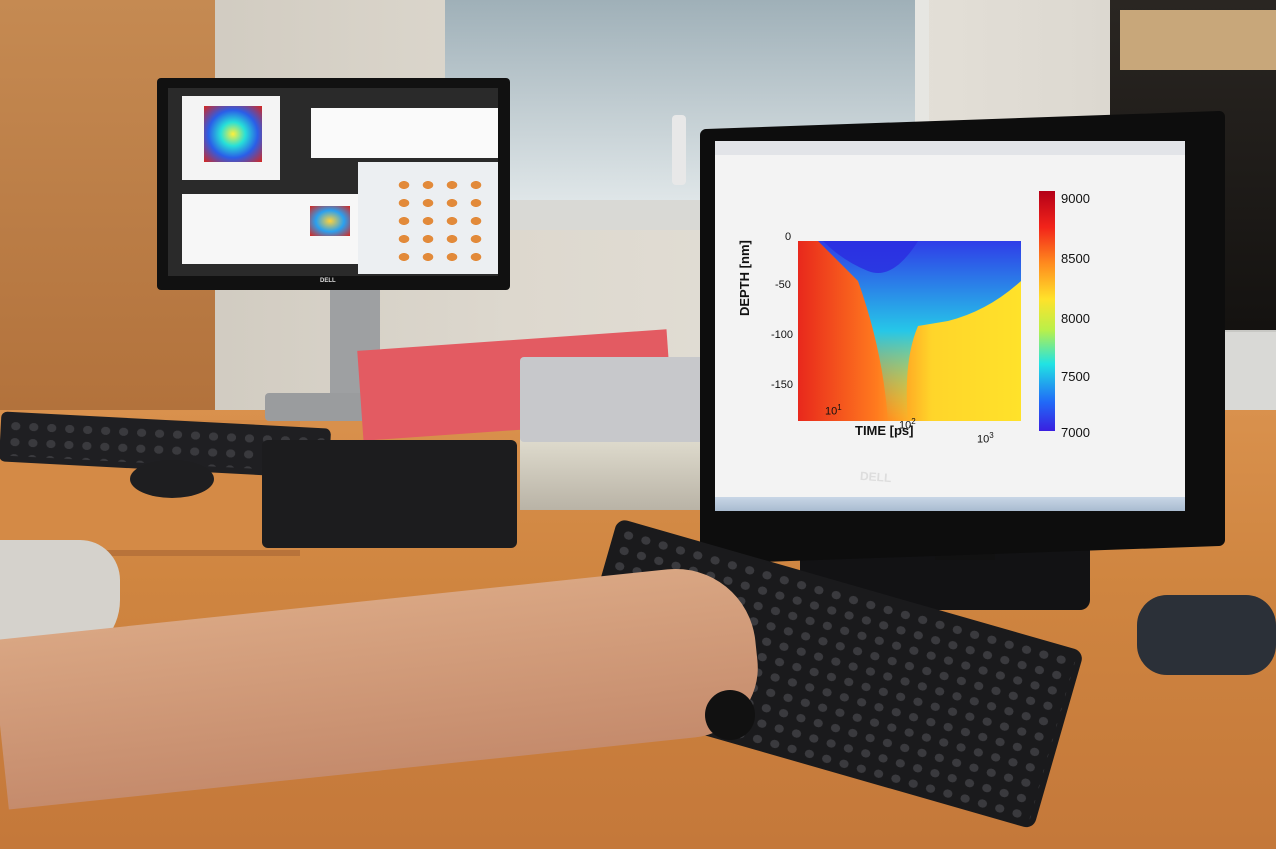 This screenshot has height=849, width=1276. What do you see at coordinates (1075, 432) in the screenshot?
I see `colorbar-tick-7000: 7000` at bounding box center [1075, 432].